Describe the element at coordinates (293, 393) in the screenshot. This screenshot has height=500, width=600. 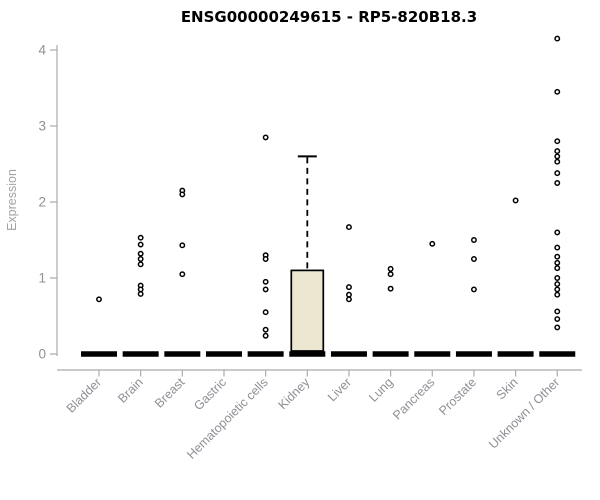
I see `x-tick-label: Kidney` at that location.